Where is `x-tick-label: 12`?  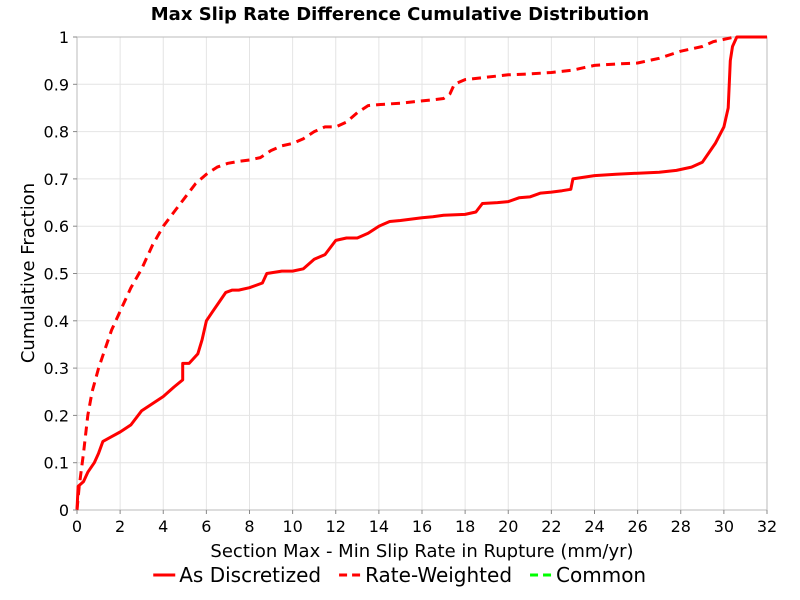 x-tick-label: 12 is located at coordinates (336, 526).